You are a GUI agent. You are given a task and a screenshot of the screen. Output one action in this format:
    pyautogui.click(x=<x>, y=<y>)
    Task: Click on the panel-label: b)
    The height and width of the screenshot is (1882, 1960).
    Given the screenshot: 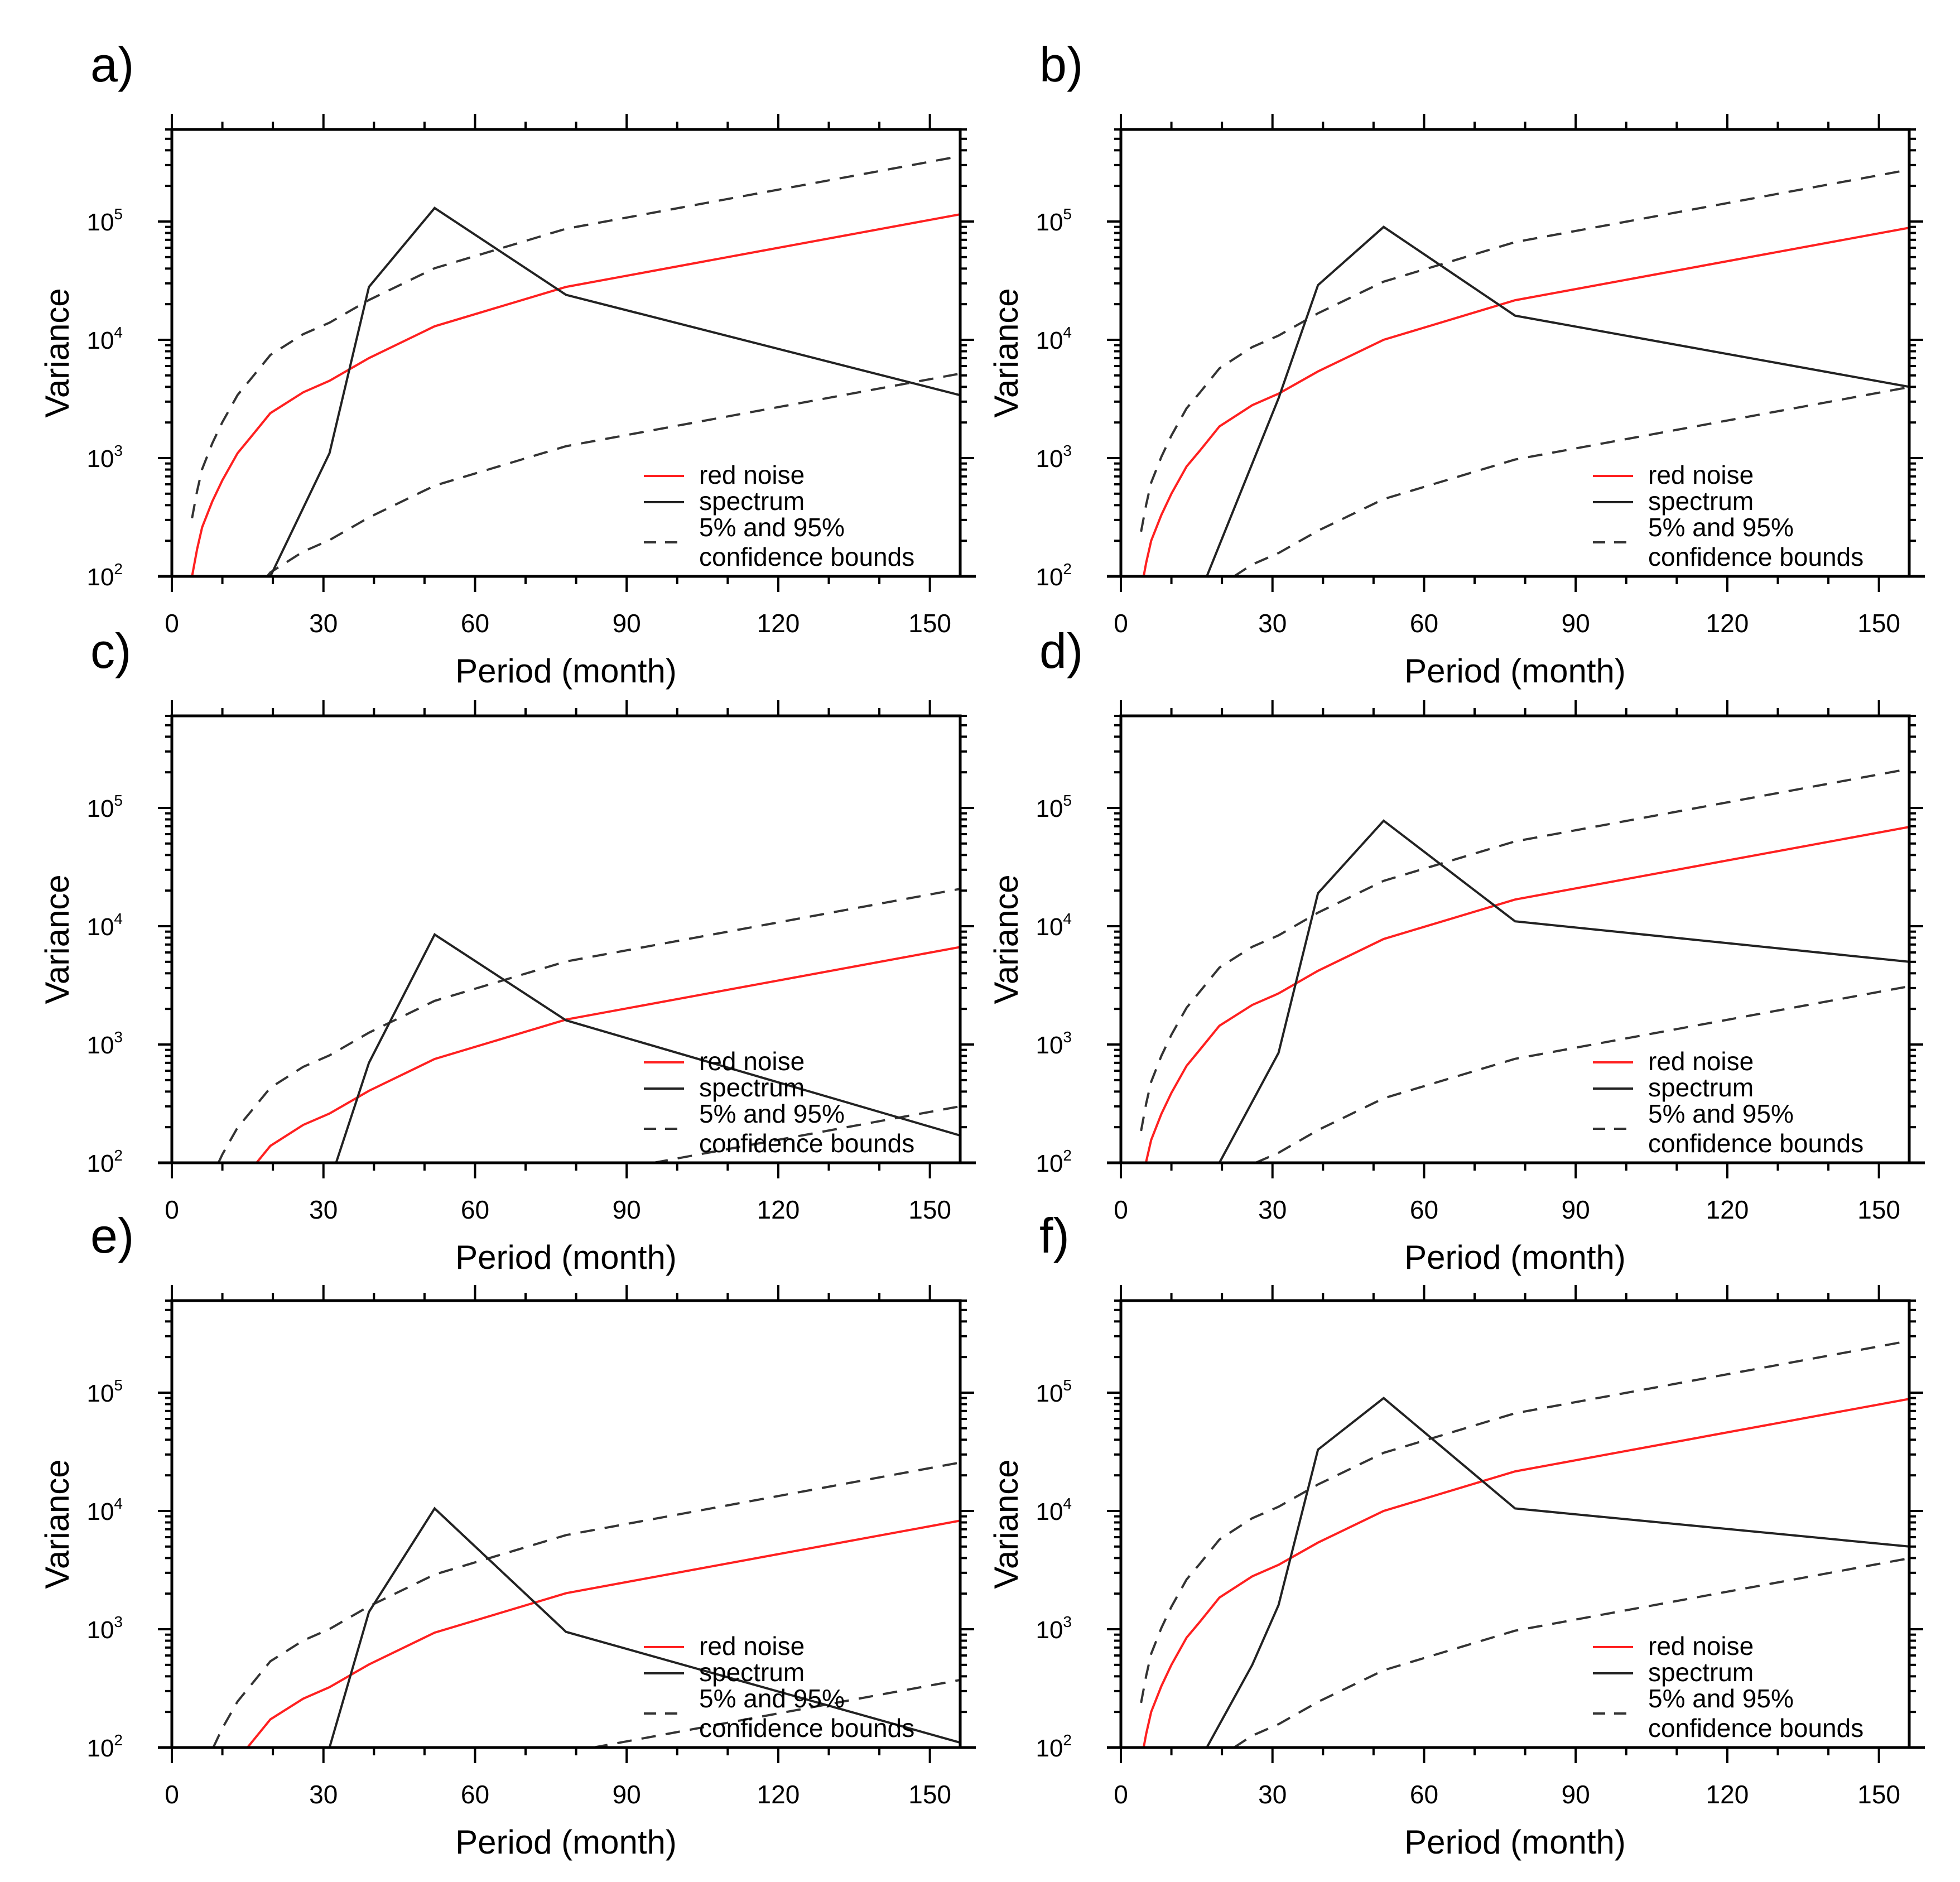 What is the action you would take?
    pyautogui.click(x=1061, y=64)
    